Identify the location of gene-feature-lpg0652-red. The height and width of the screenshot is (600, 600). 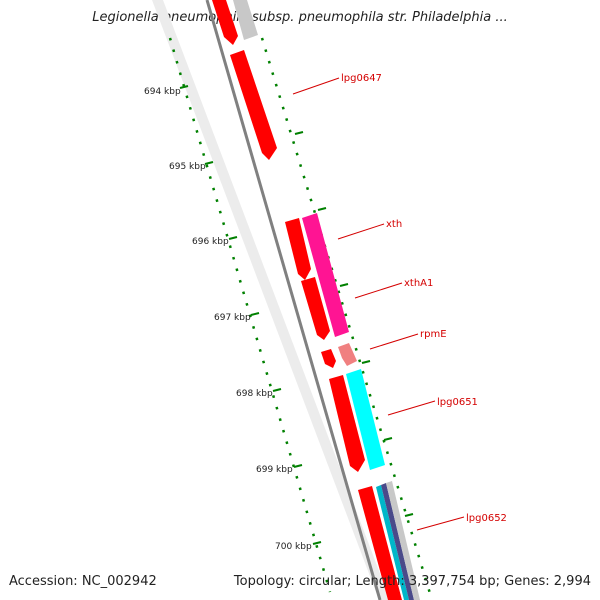
(380, 543).